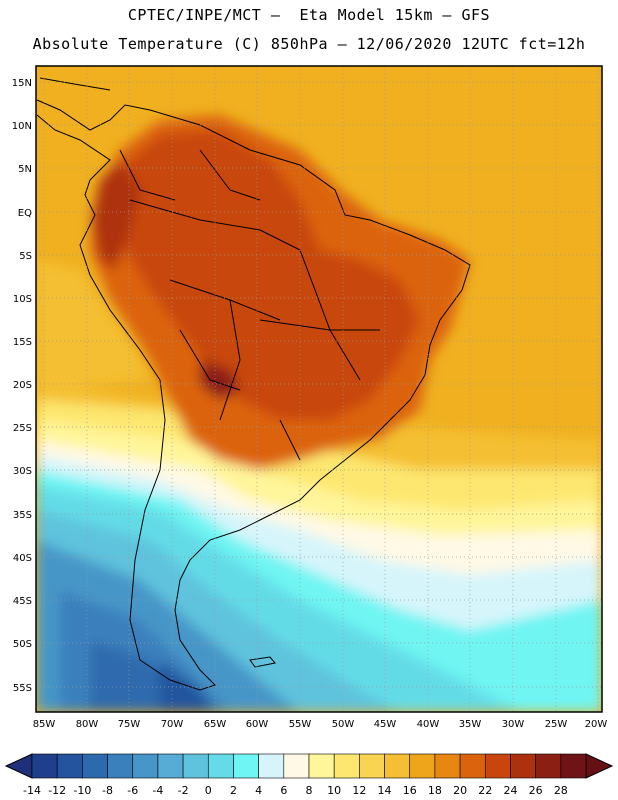  I want to click on colorbar-label: 28, so click(561, 790).